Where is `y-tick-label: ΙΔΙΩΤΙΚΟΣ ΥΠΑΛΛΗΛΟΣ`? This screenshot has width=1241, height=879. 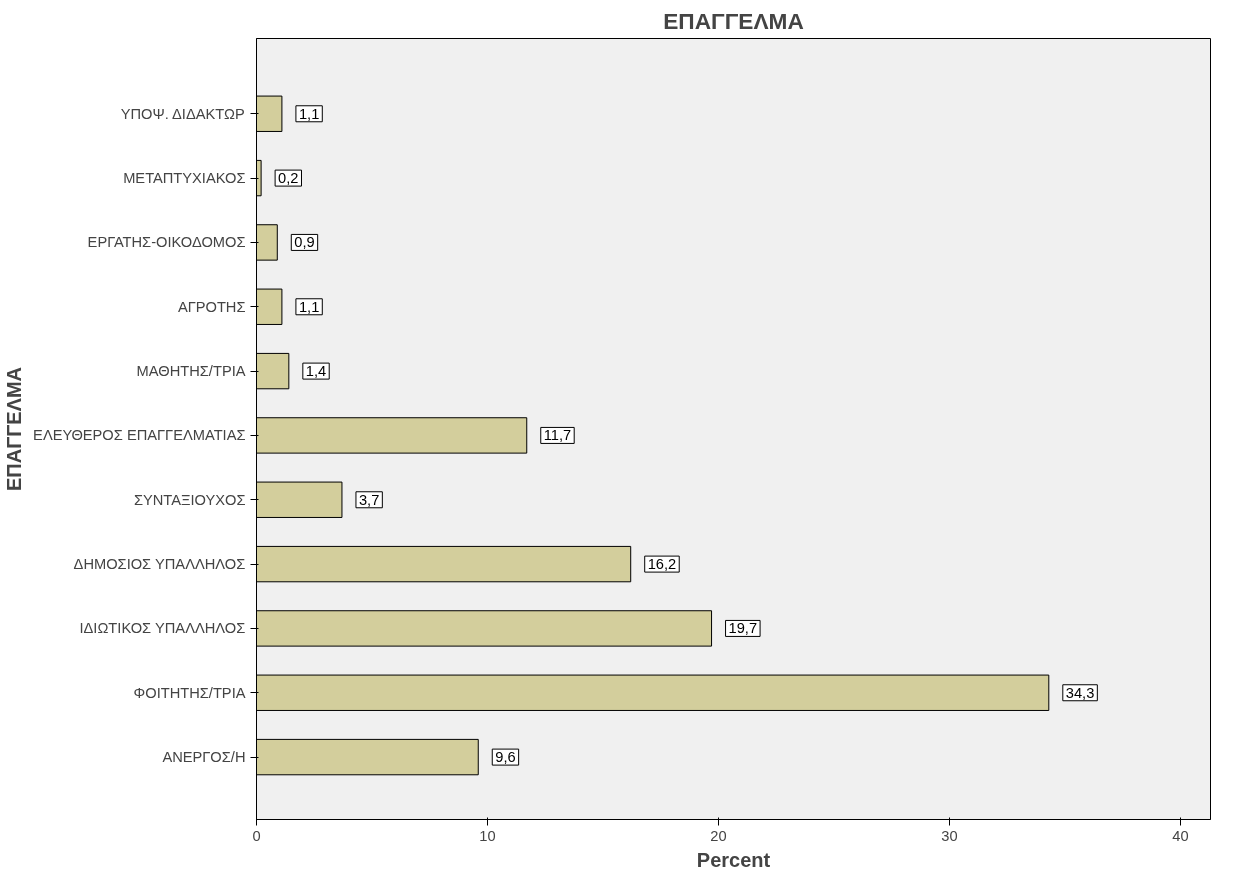 y-tick-label: ΙΔΙΩΤΙΚΟΣ ΥΠΑΛΛΗΛΟΣ is located at coordinates (162, 628).